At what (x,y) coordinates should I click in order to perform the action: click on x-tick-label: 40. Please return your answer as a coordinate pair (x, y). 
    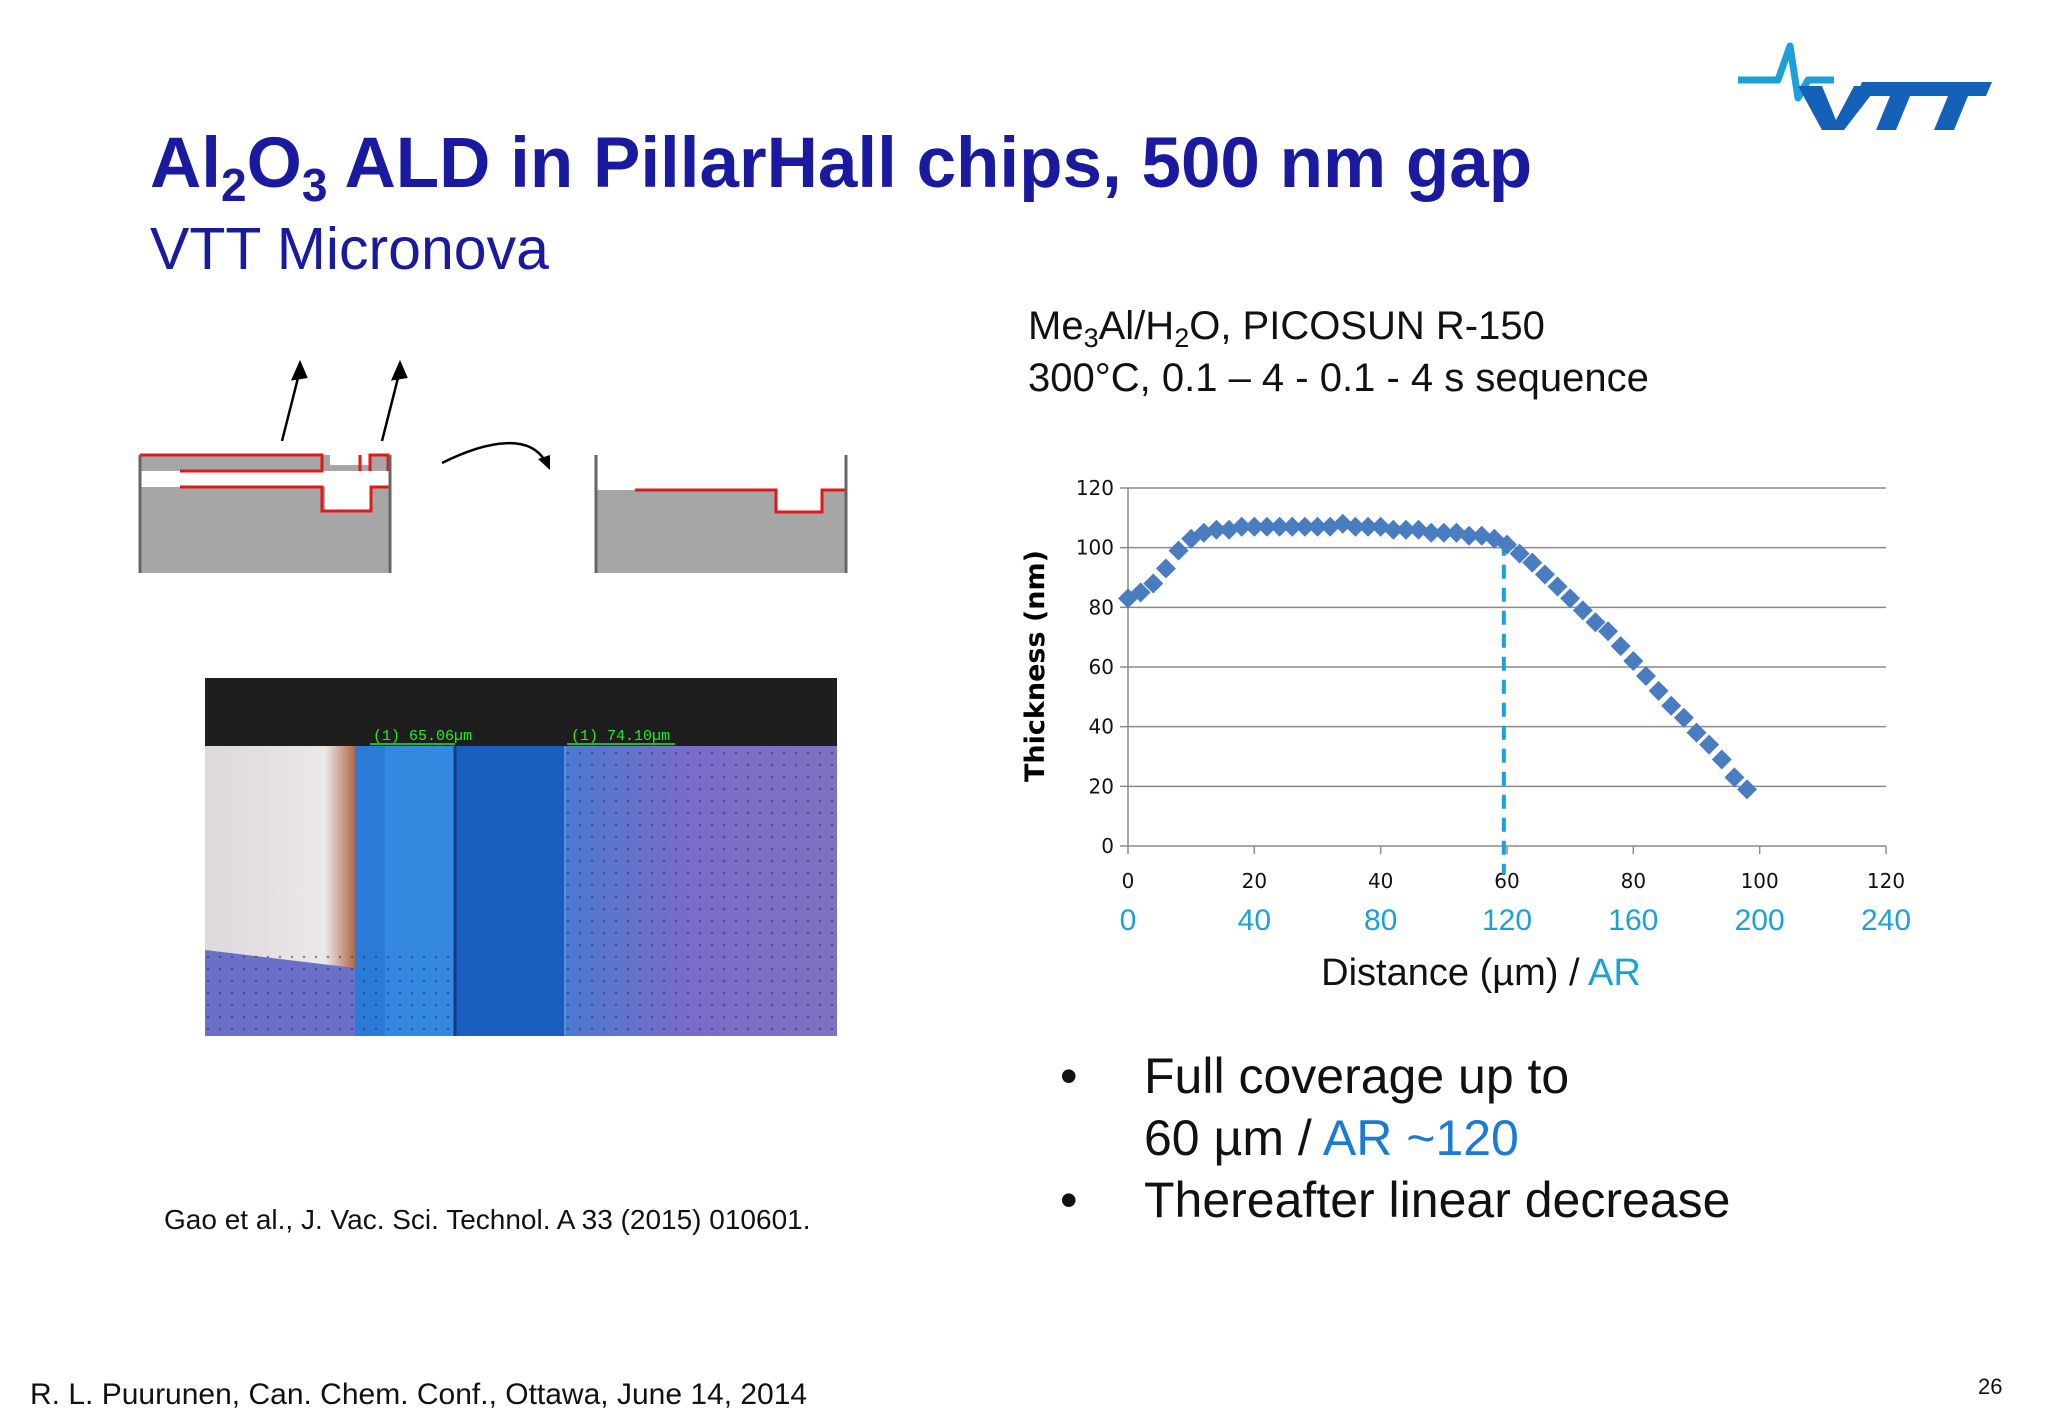
    Looking at the image, I should click on (1380, 881).